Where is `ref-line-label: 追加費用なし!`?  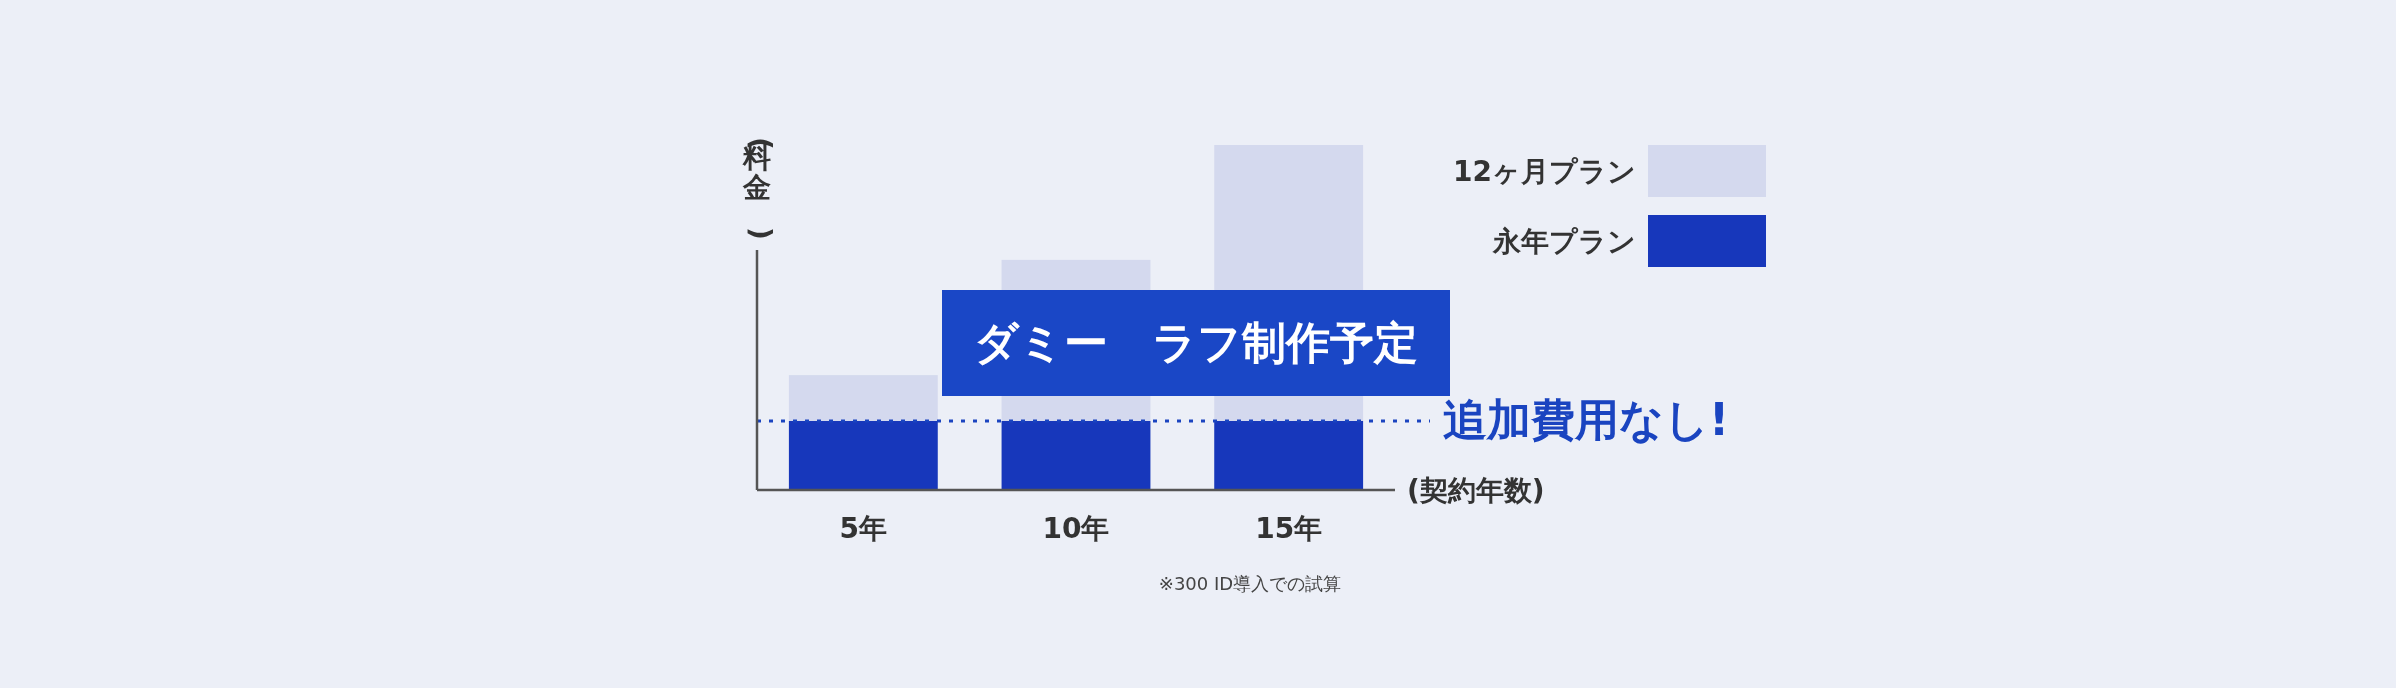 ref-line-label: 追加費用なし! is located at coordinates (1586, 419).